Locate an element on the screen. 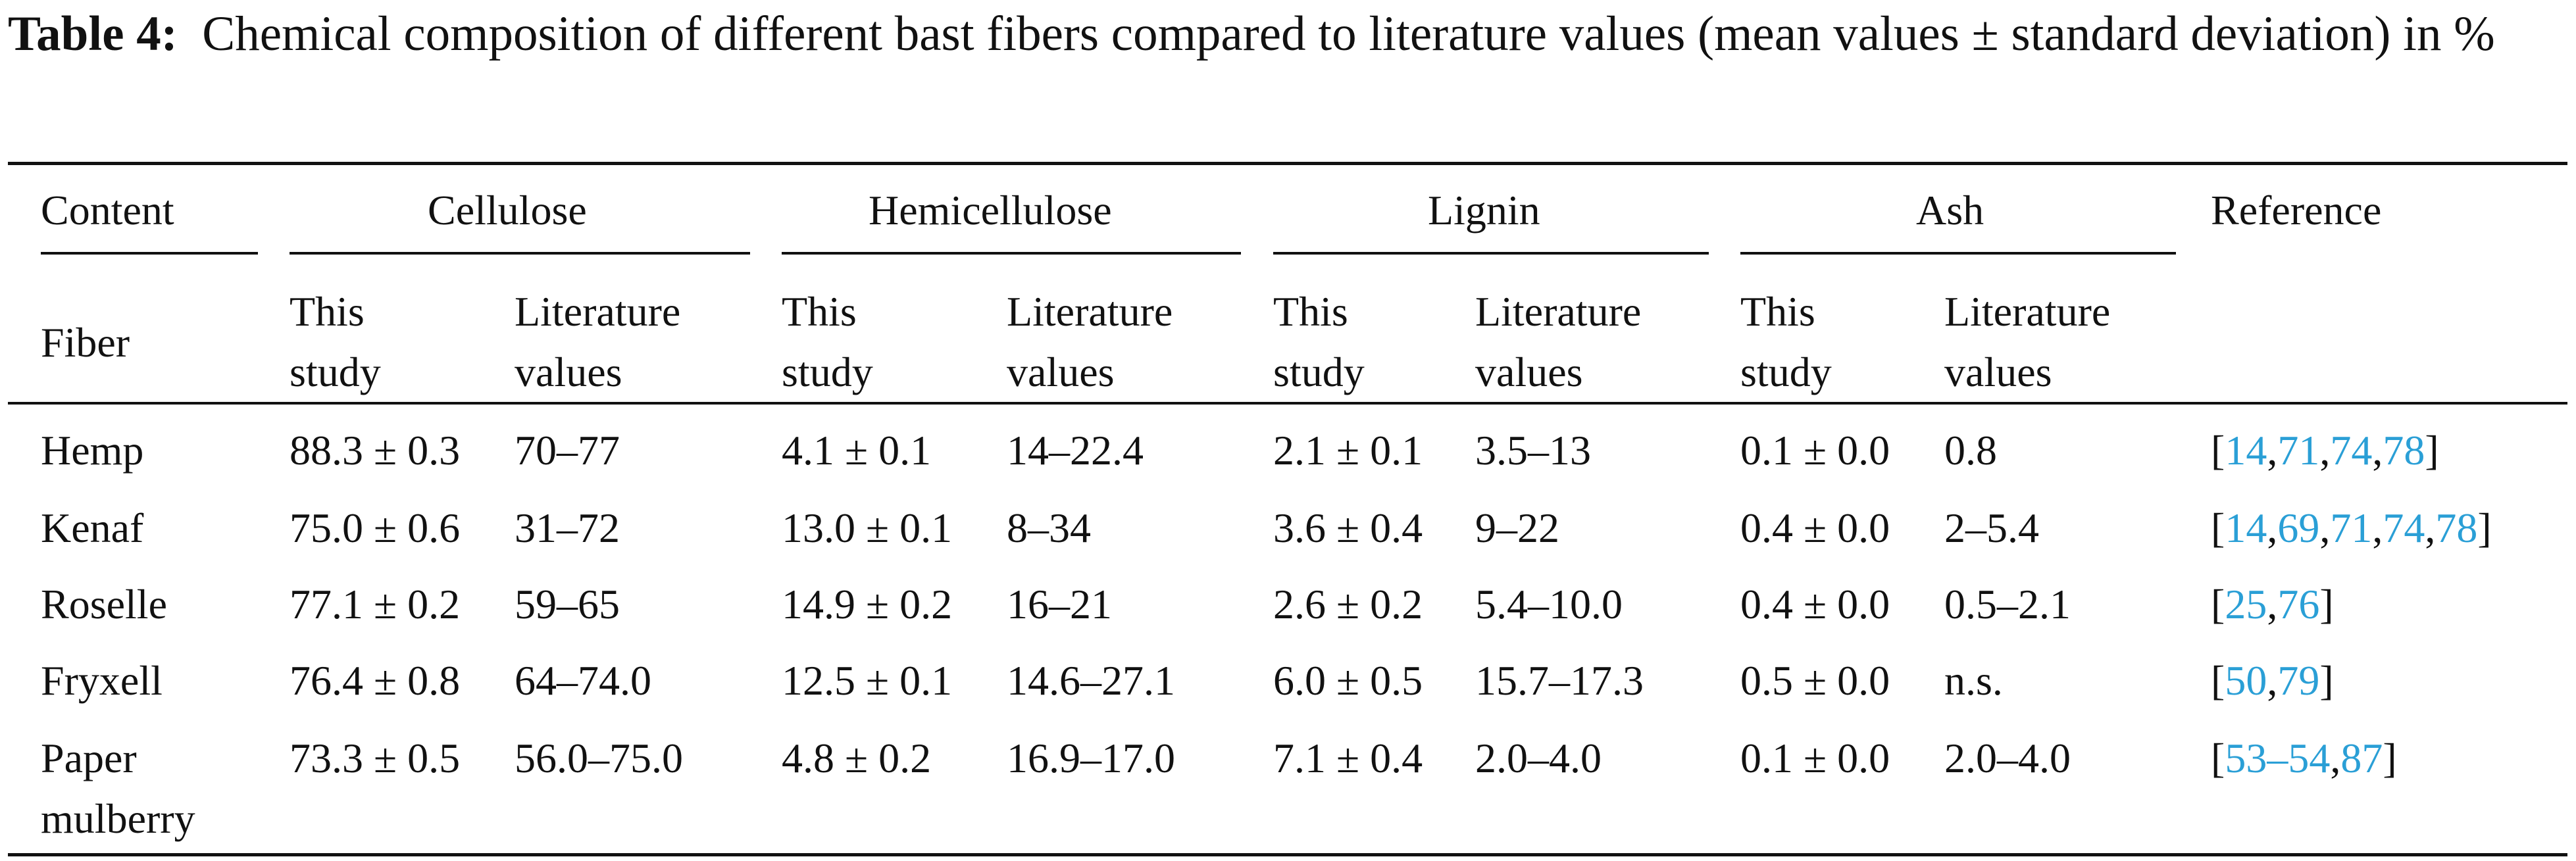 The image size is (2576, 861). header-rule is located at coordinates (1287, 403).